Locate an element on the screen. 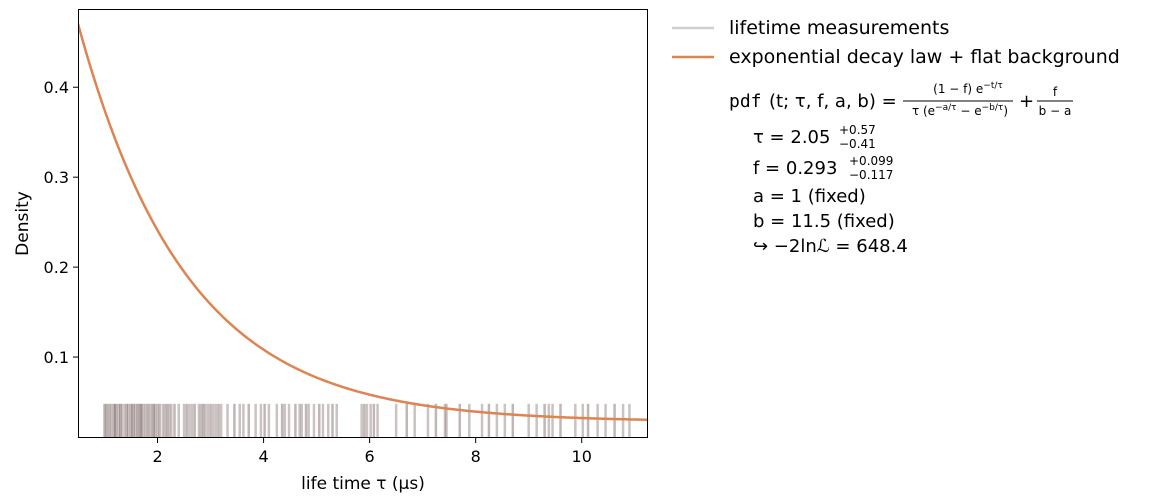  formula-args: (t; τ, f, a, b) = is located at coordinates (833, 101).